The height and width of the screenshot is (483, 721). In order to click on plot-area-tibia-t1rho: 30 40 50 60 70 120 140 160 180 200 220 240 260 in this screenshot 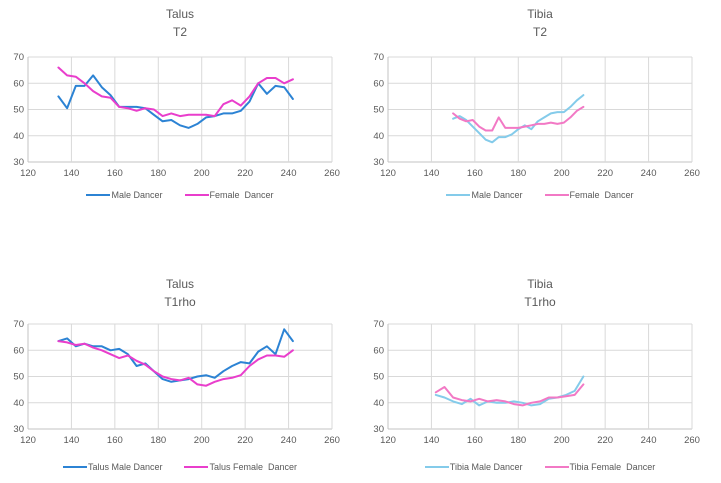, I will do `click(536, 382)`.